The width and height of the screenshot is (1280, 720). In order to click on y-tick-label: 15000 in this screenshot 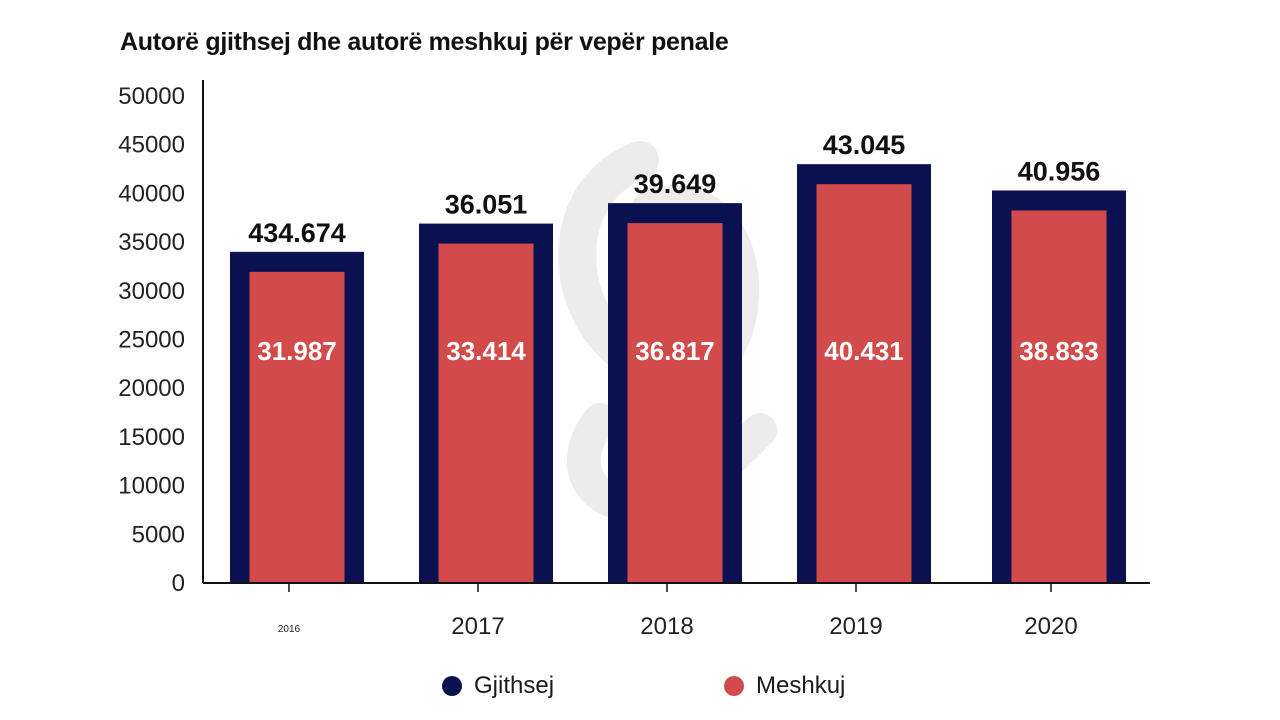, I will do `click(151, 437)`.